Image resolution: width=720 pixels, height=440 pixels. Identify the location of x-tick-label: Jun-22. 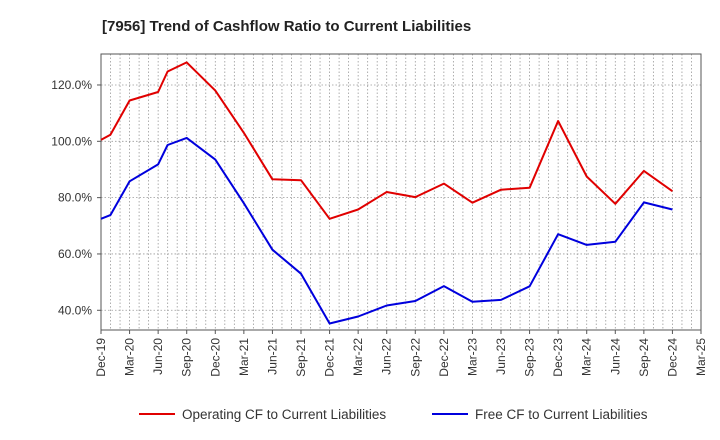
(387, 356).